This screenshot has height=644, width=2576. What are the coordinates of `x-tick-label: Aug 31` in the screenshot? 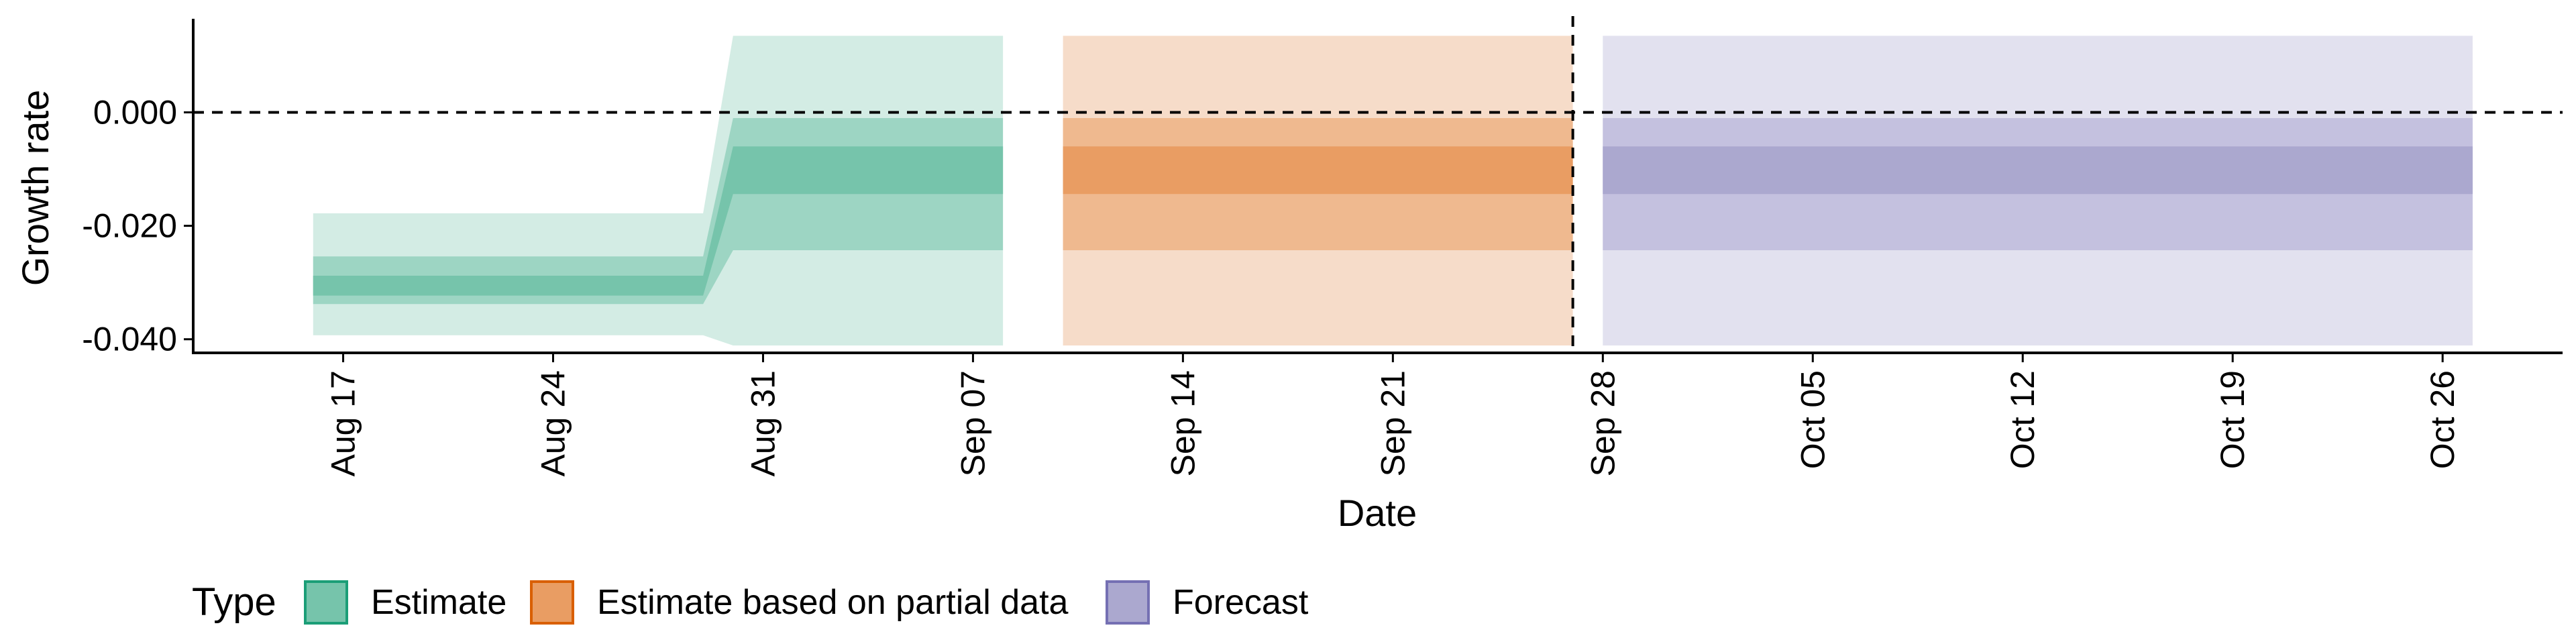 It's located at (763, 423).